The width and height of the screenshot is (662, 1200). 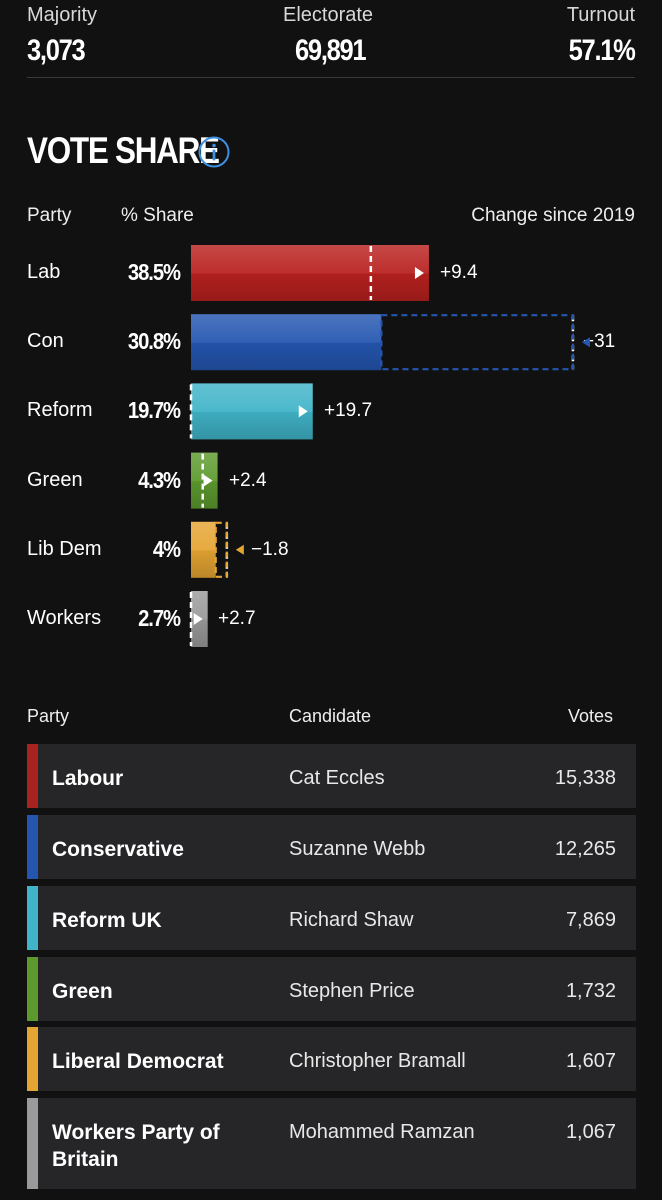 What do you see at coordinates (331, 77) in the screenshot?
I see `stats-divider` at bounding box center [331, 77].